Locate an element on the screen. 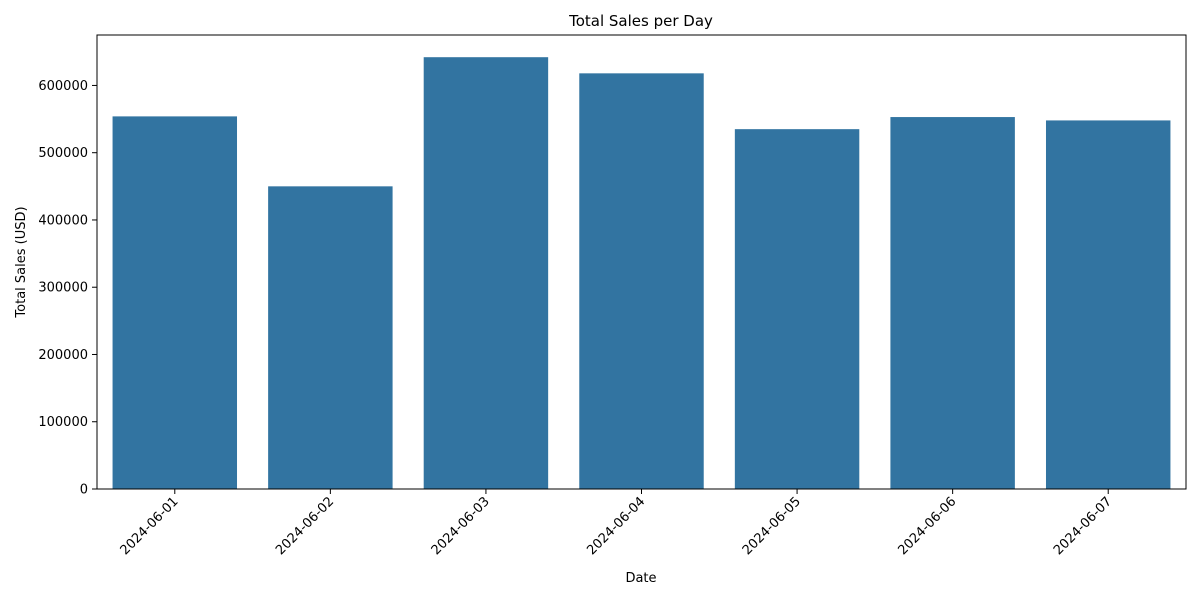 This screenshot has height=600, width=1200. y-axis-label: Total Sales (USD) is located at coordinates (21, 262).